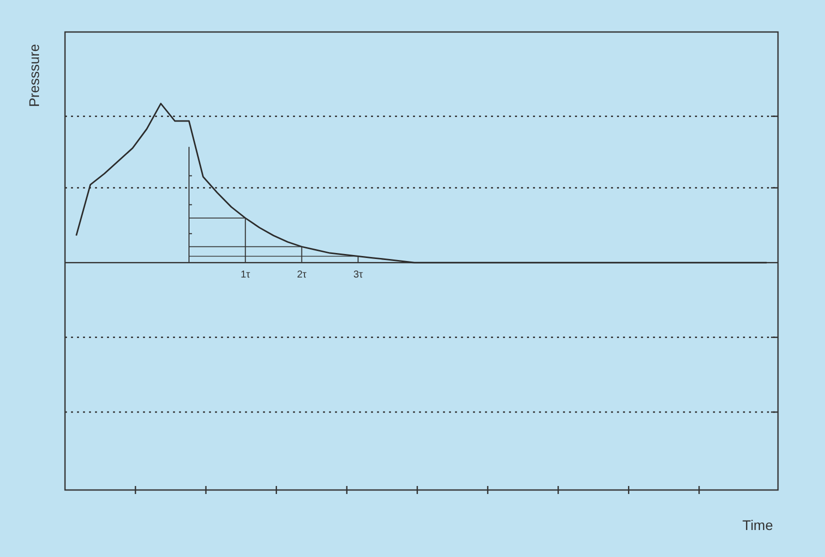 The image size is (825, 557). I want to click on y-axis-title: Presssure, so click(34, 76).